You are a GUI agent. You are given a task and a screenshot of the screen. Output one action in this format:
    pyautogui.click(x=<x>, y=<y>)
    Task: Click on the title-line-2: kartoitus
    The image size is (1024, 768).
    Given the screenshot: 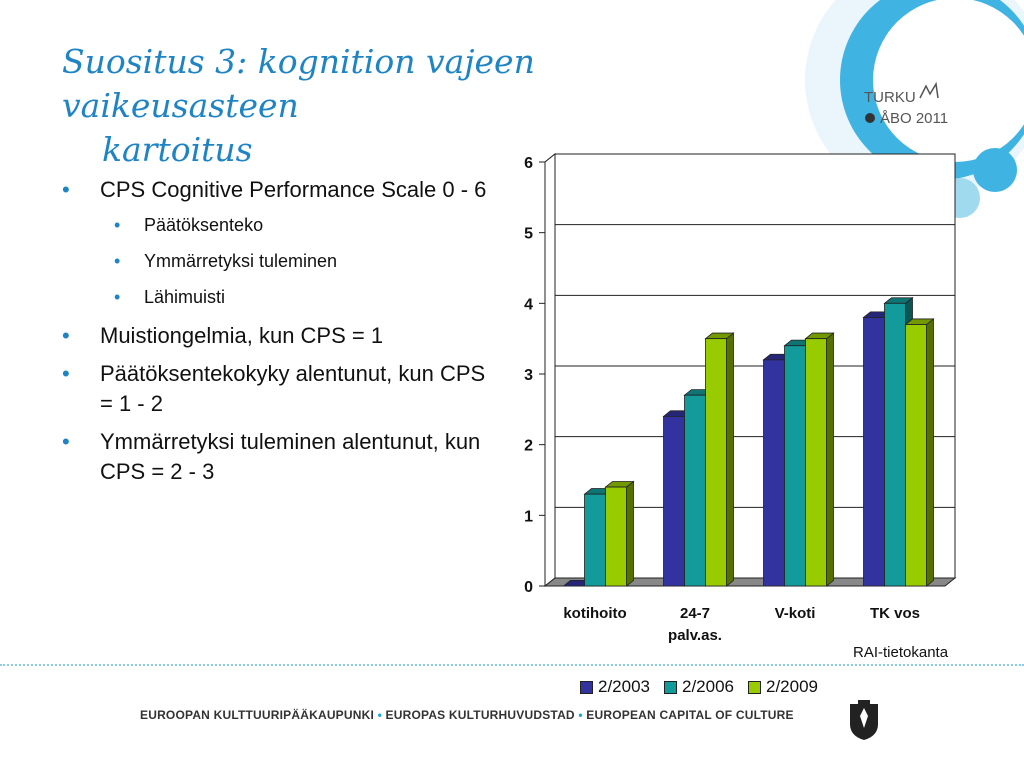 What is the action you would take?
    pyautogui.click(x=177, y=149)
    